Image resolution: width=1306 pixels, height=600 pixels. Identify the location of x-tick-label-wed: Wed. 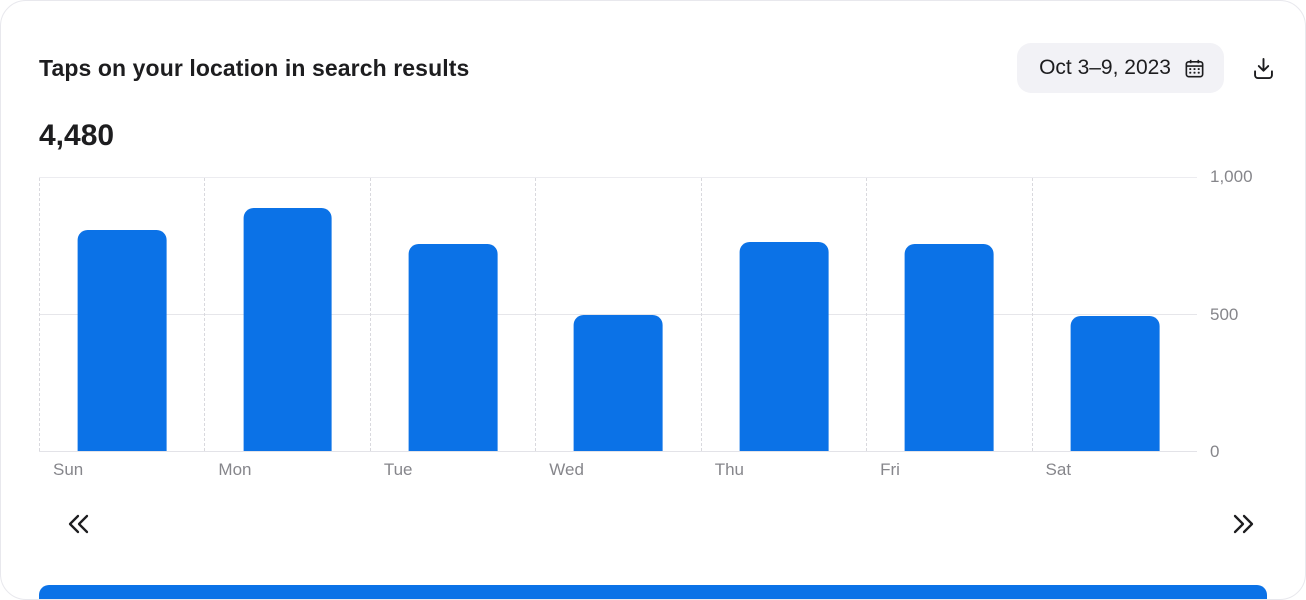
(566, 469).